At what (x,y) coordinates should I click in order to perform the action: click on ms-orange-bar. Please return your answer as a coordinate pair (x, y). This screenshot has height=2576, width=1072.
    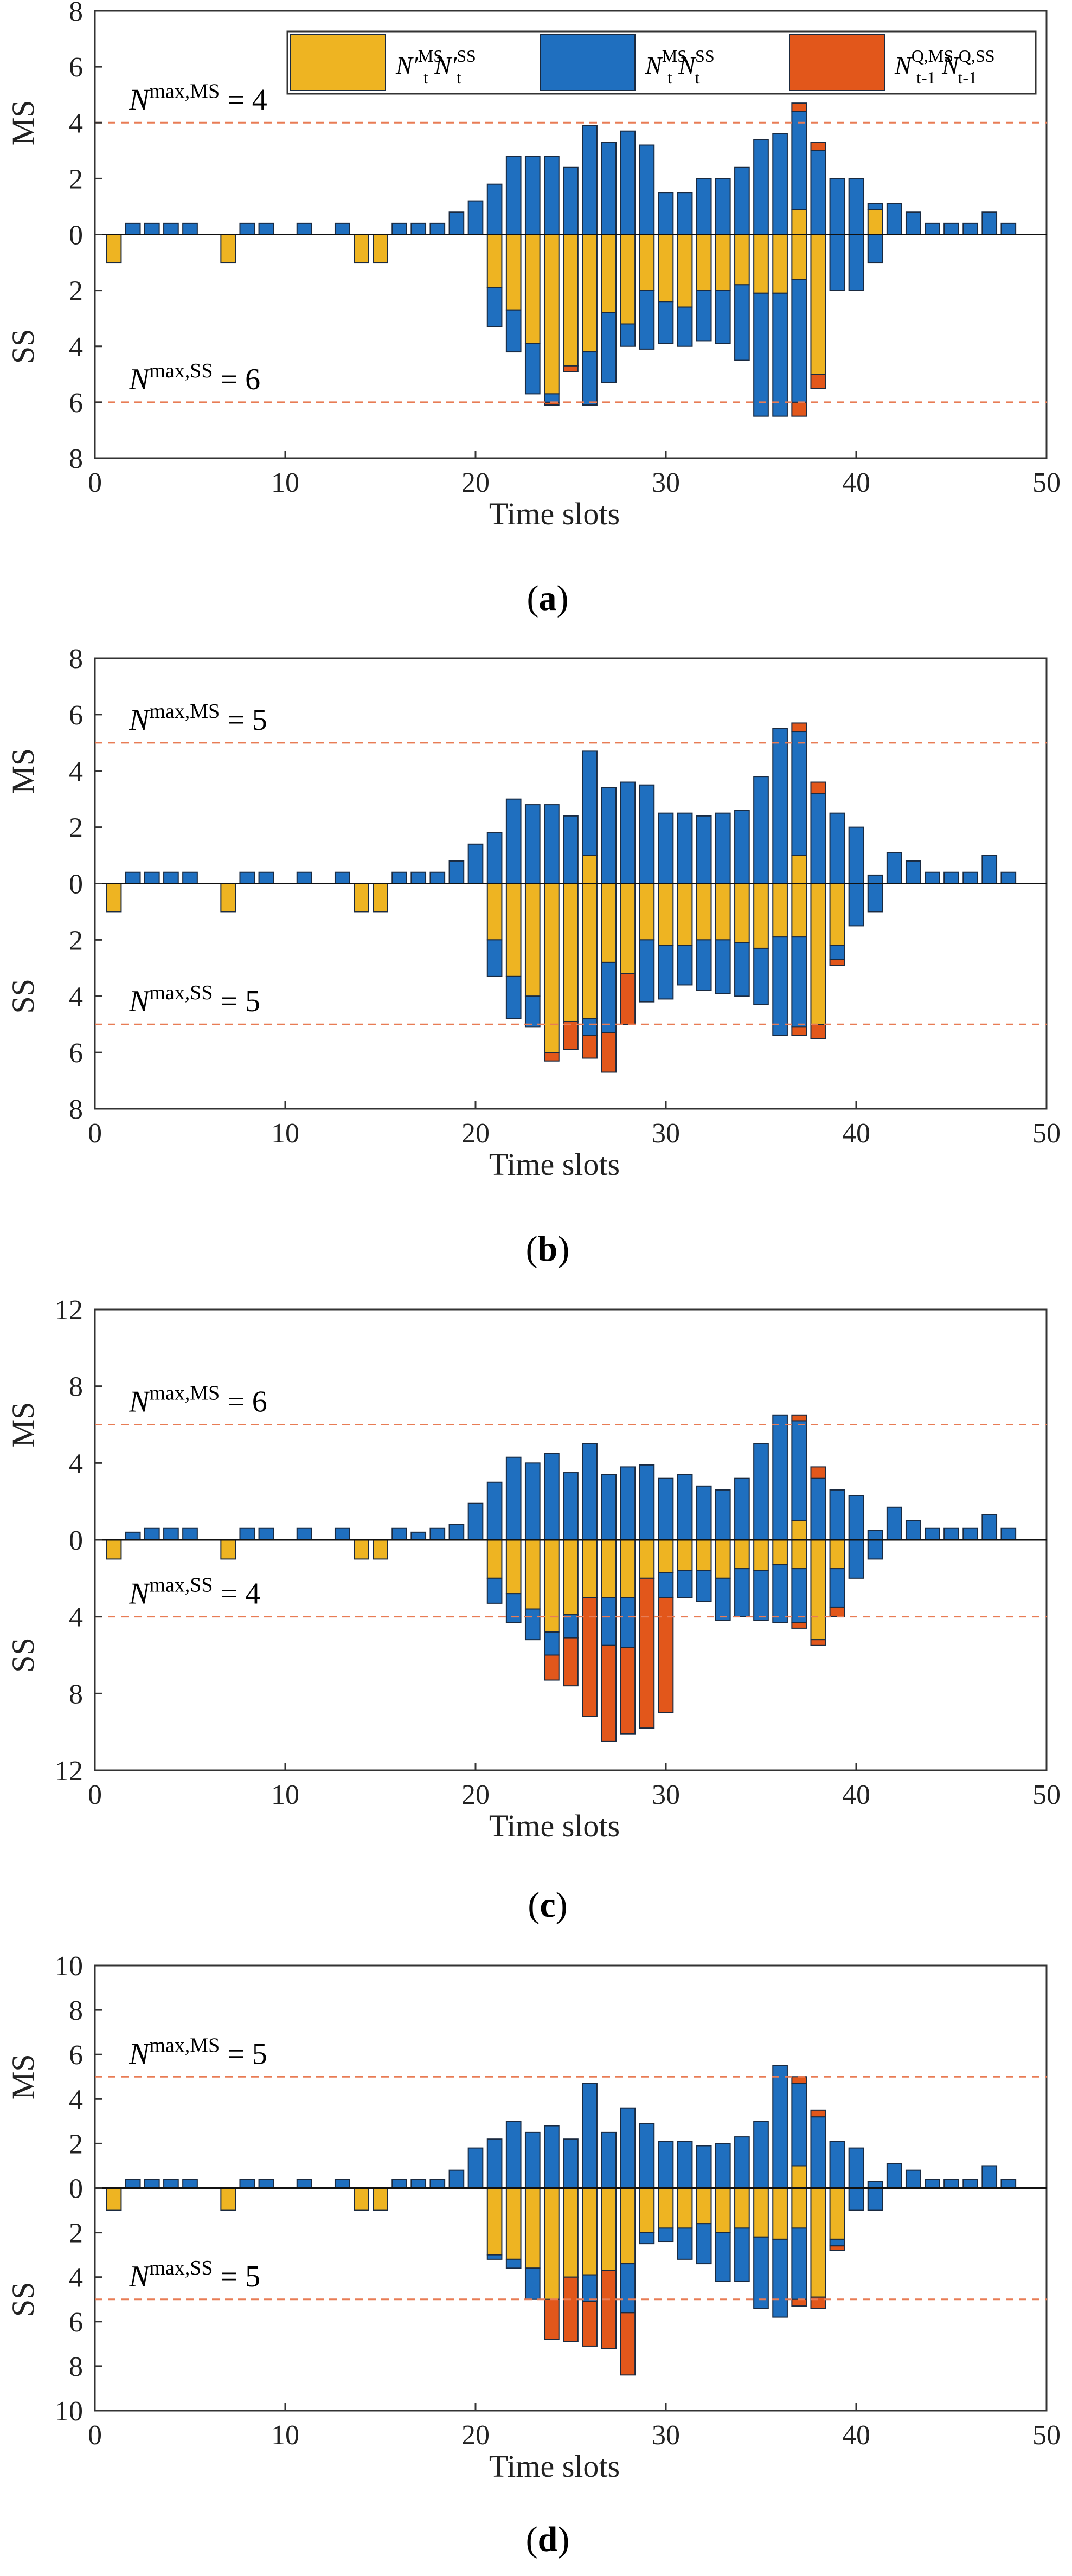
    Looking at the image, I should click on (818, 147).